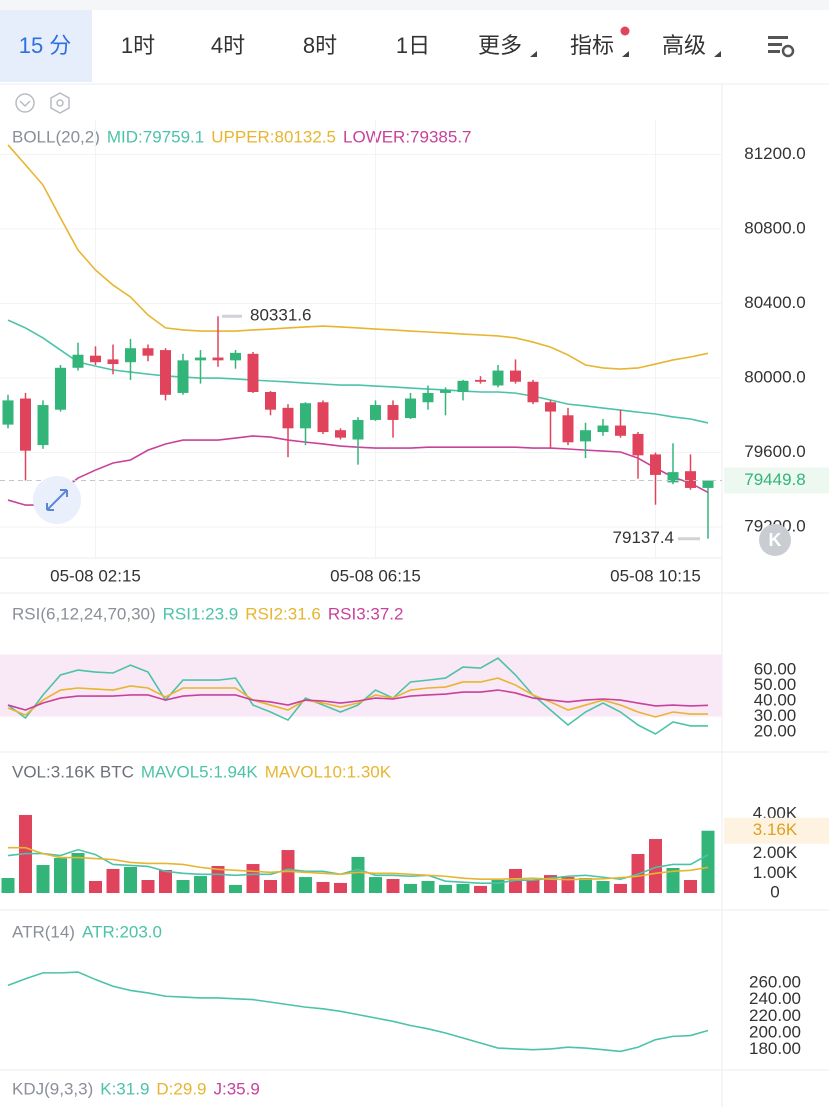 The width and height of the screenshot is (829, 1107). I want to click on settings-hex-dot, so click(60, 103).